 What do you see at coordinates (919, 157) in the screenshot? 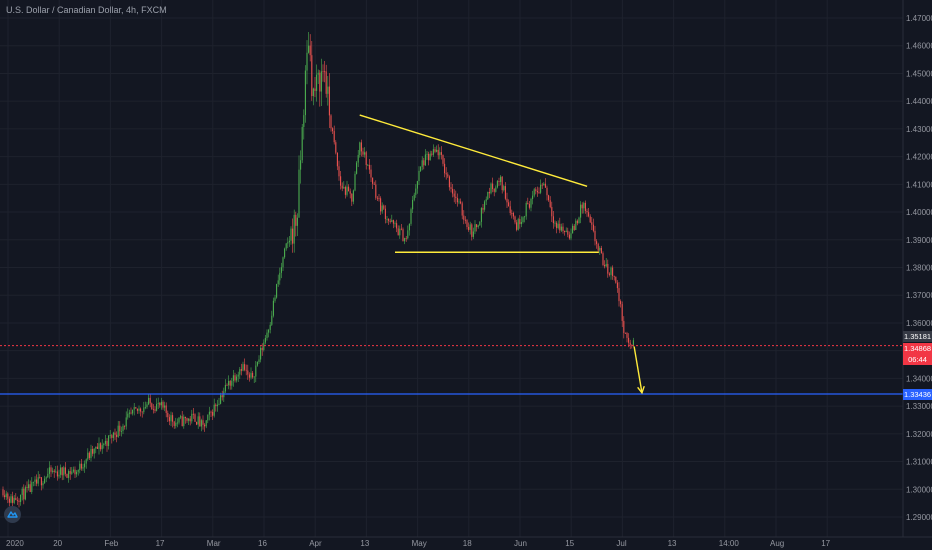
I see `y-tick-label: 1.42000` at bounding box center [919, 157].